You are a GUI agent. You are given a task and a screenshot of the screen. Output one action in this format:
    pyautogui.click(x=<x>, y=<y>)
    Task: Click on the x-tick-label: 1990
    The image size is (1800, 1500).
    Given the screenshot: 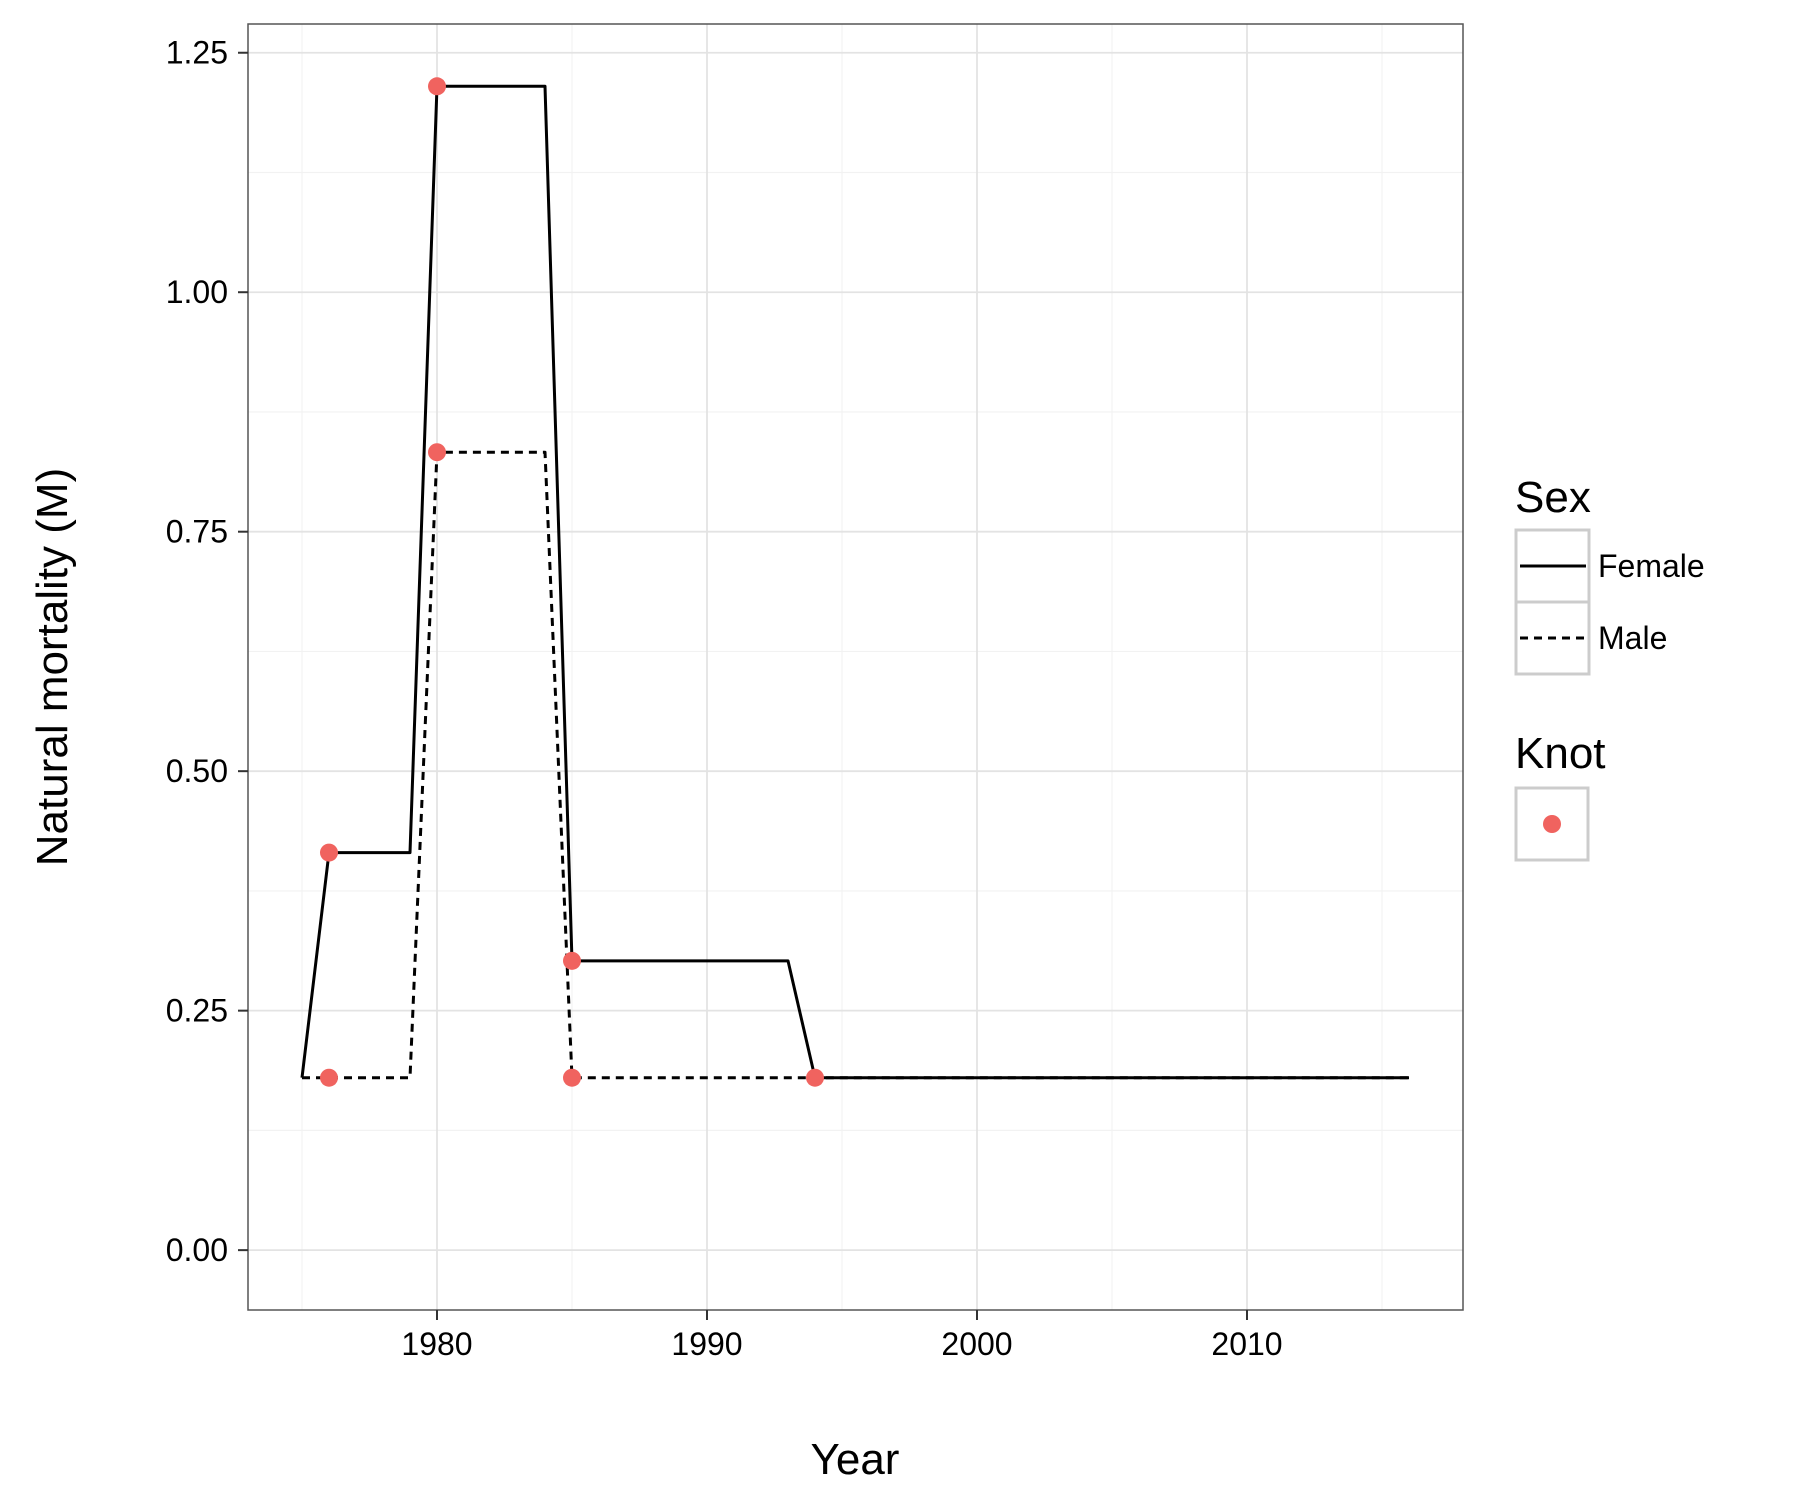 What is the action you would take?
    pyautogui.click(x=706, y=1344)
    